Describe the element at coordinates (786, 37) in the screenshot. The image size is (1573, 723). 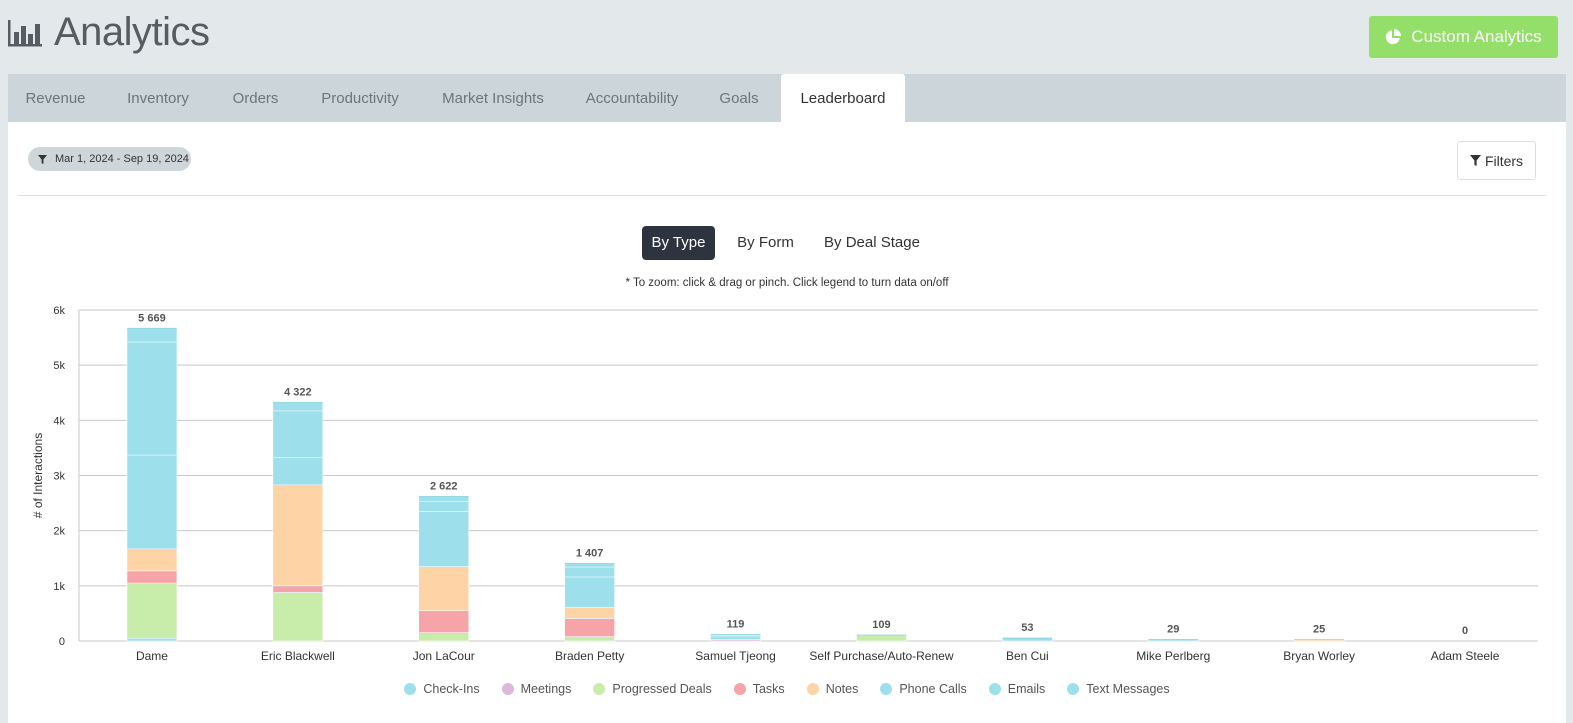
I see `page-header: Analytics Custom Analytics` at that location.